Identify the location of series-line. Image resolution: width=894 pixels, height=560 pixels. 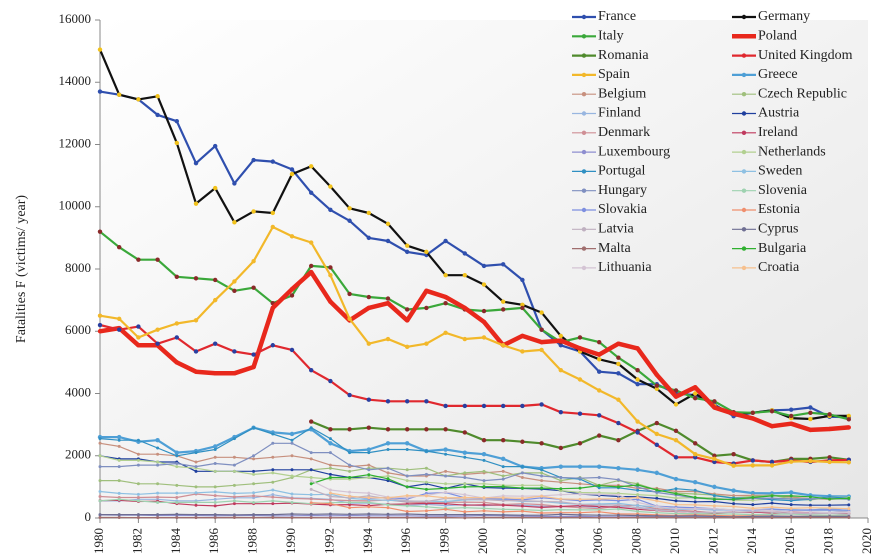
(474, 507).